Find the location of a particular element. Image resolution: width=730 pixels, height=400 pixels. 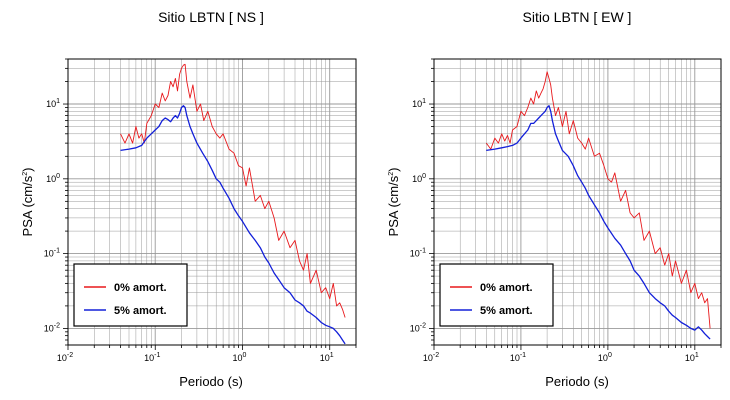

chart-title: Sitio LBTN [ NS ] is located at coordinates (211, 17).